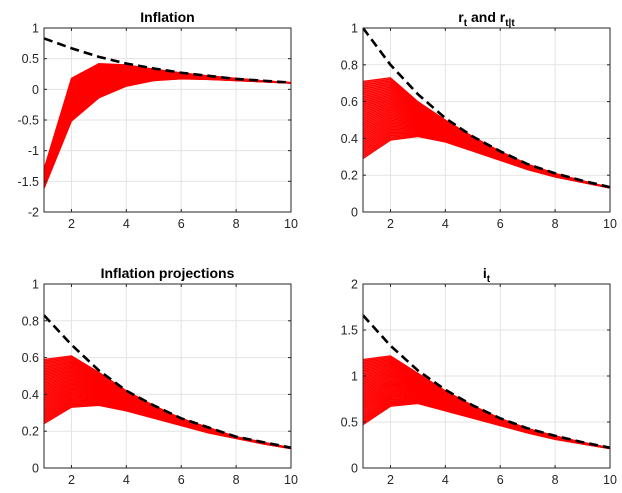  What do you see at coordinates (33, 151) in the screenshot?
I see `y-tick-label: -1` at bounding box center [33, 151].